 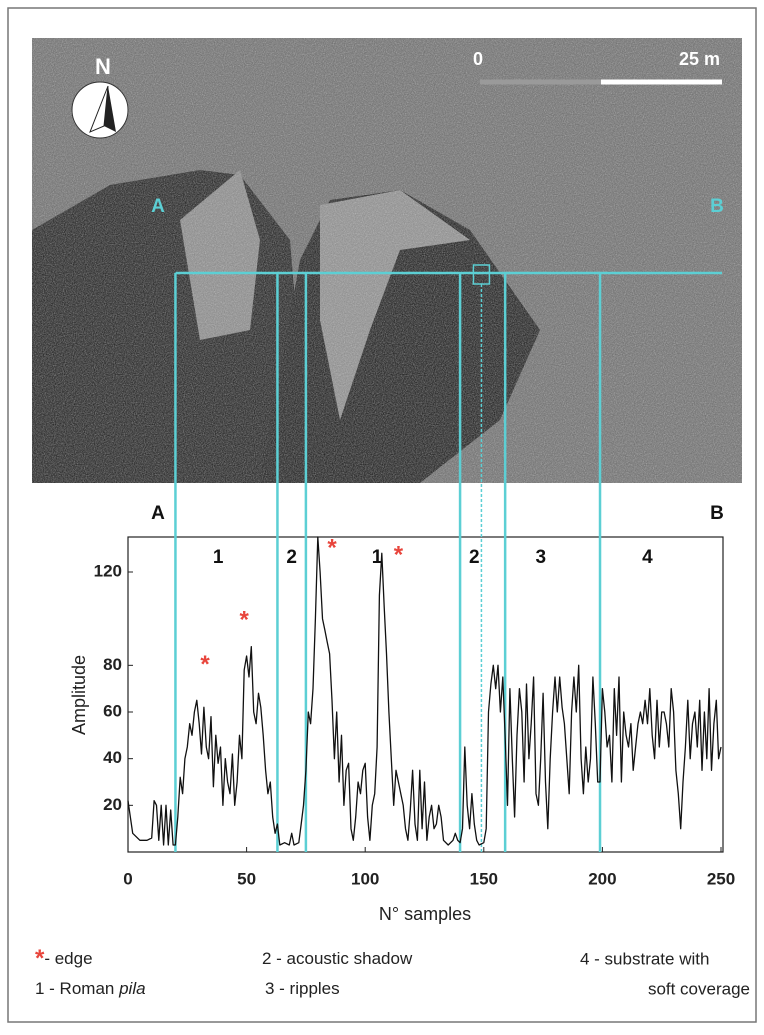 What do you see at coordinates (365, 878) in the screenshot?
I see `x-tick-label: 100` at bounding box center [365, 878].